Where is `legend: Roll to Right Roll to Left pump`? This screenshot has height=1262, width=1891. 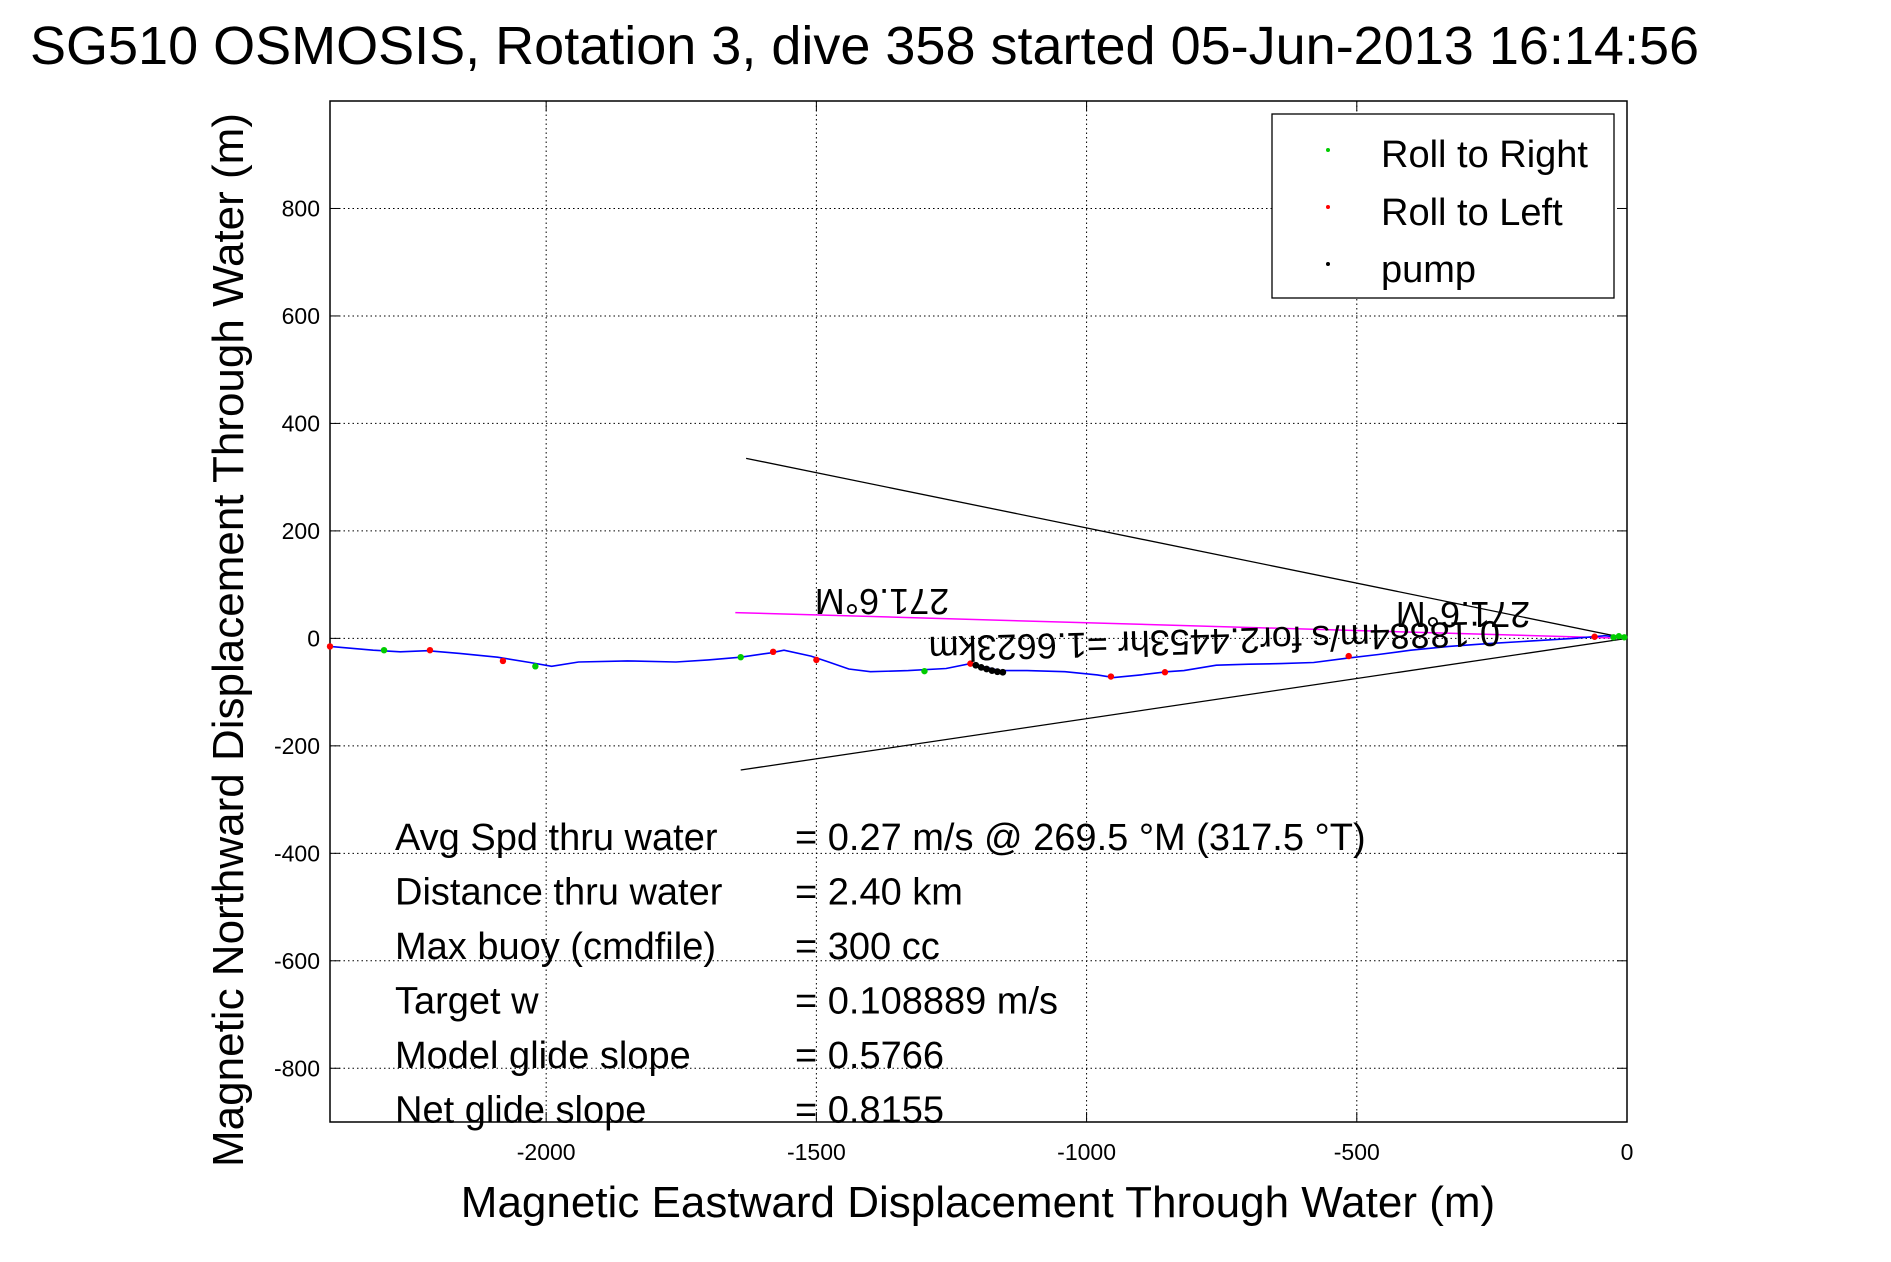
legend: Roll to Right Roll to Left pump is located at coordinates (1443, 206).